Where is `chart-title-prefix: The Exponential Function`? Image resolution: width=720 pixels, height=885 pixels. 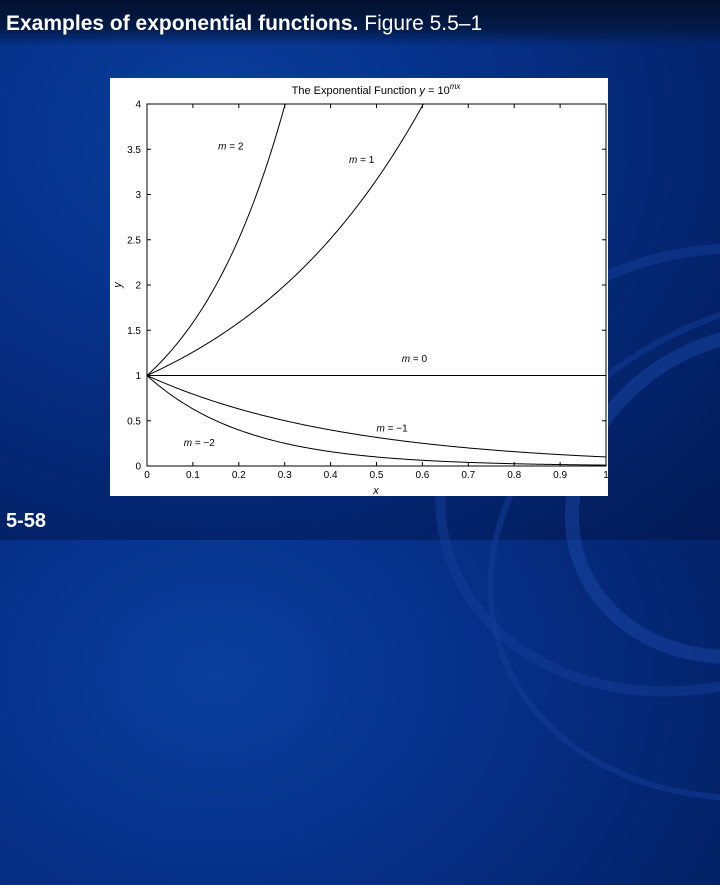 chart-title-prefix: The Exponential Function is located at coordinates (356, 91).